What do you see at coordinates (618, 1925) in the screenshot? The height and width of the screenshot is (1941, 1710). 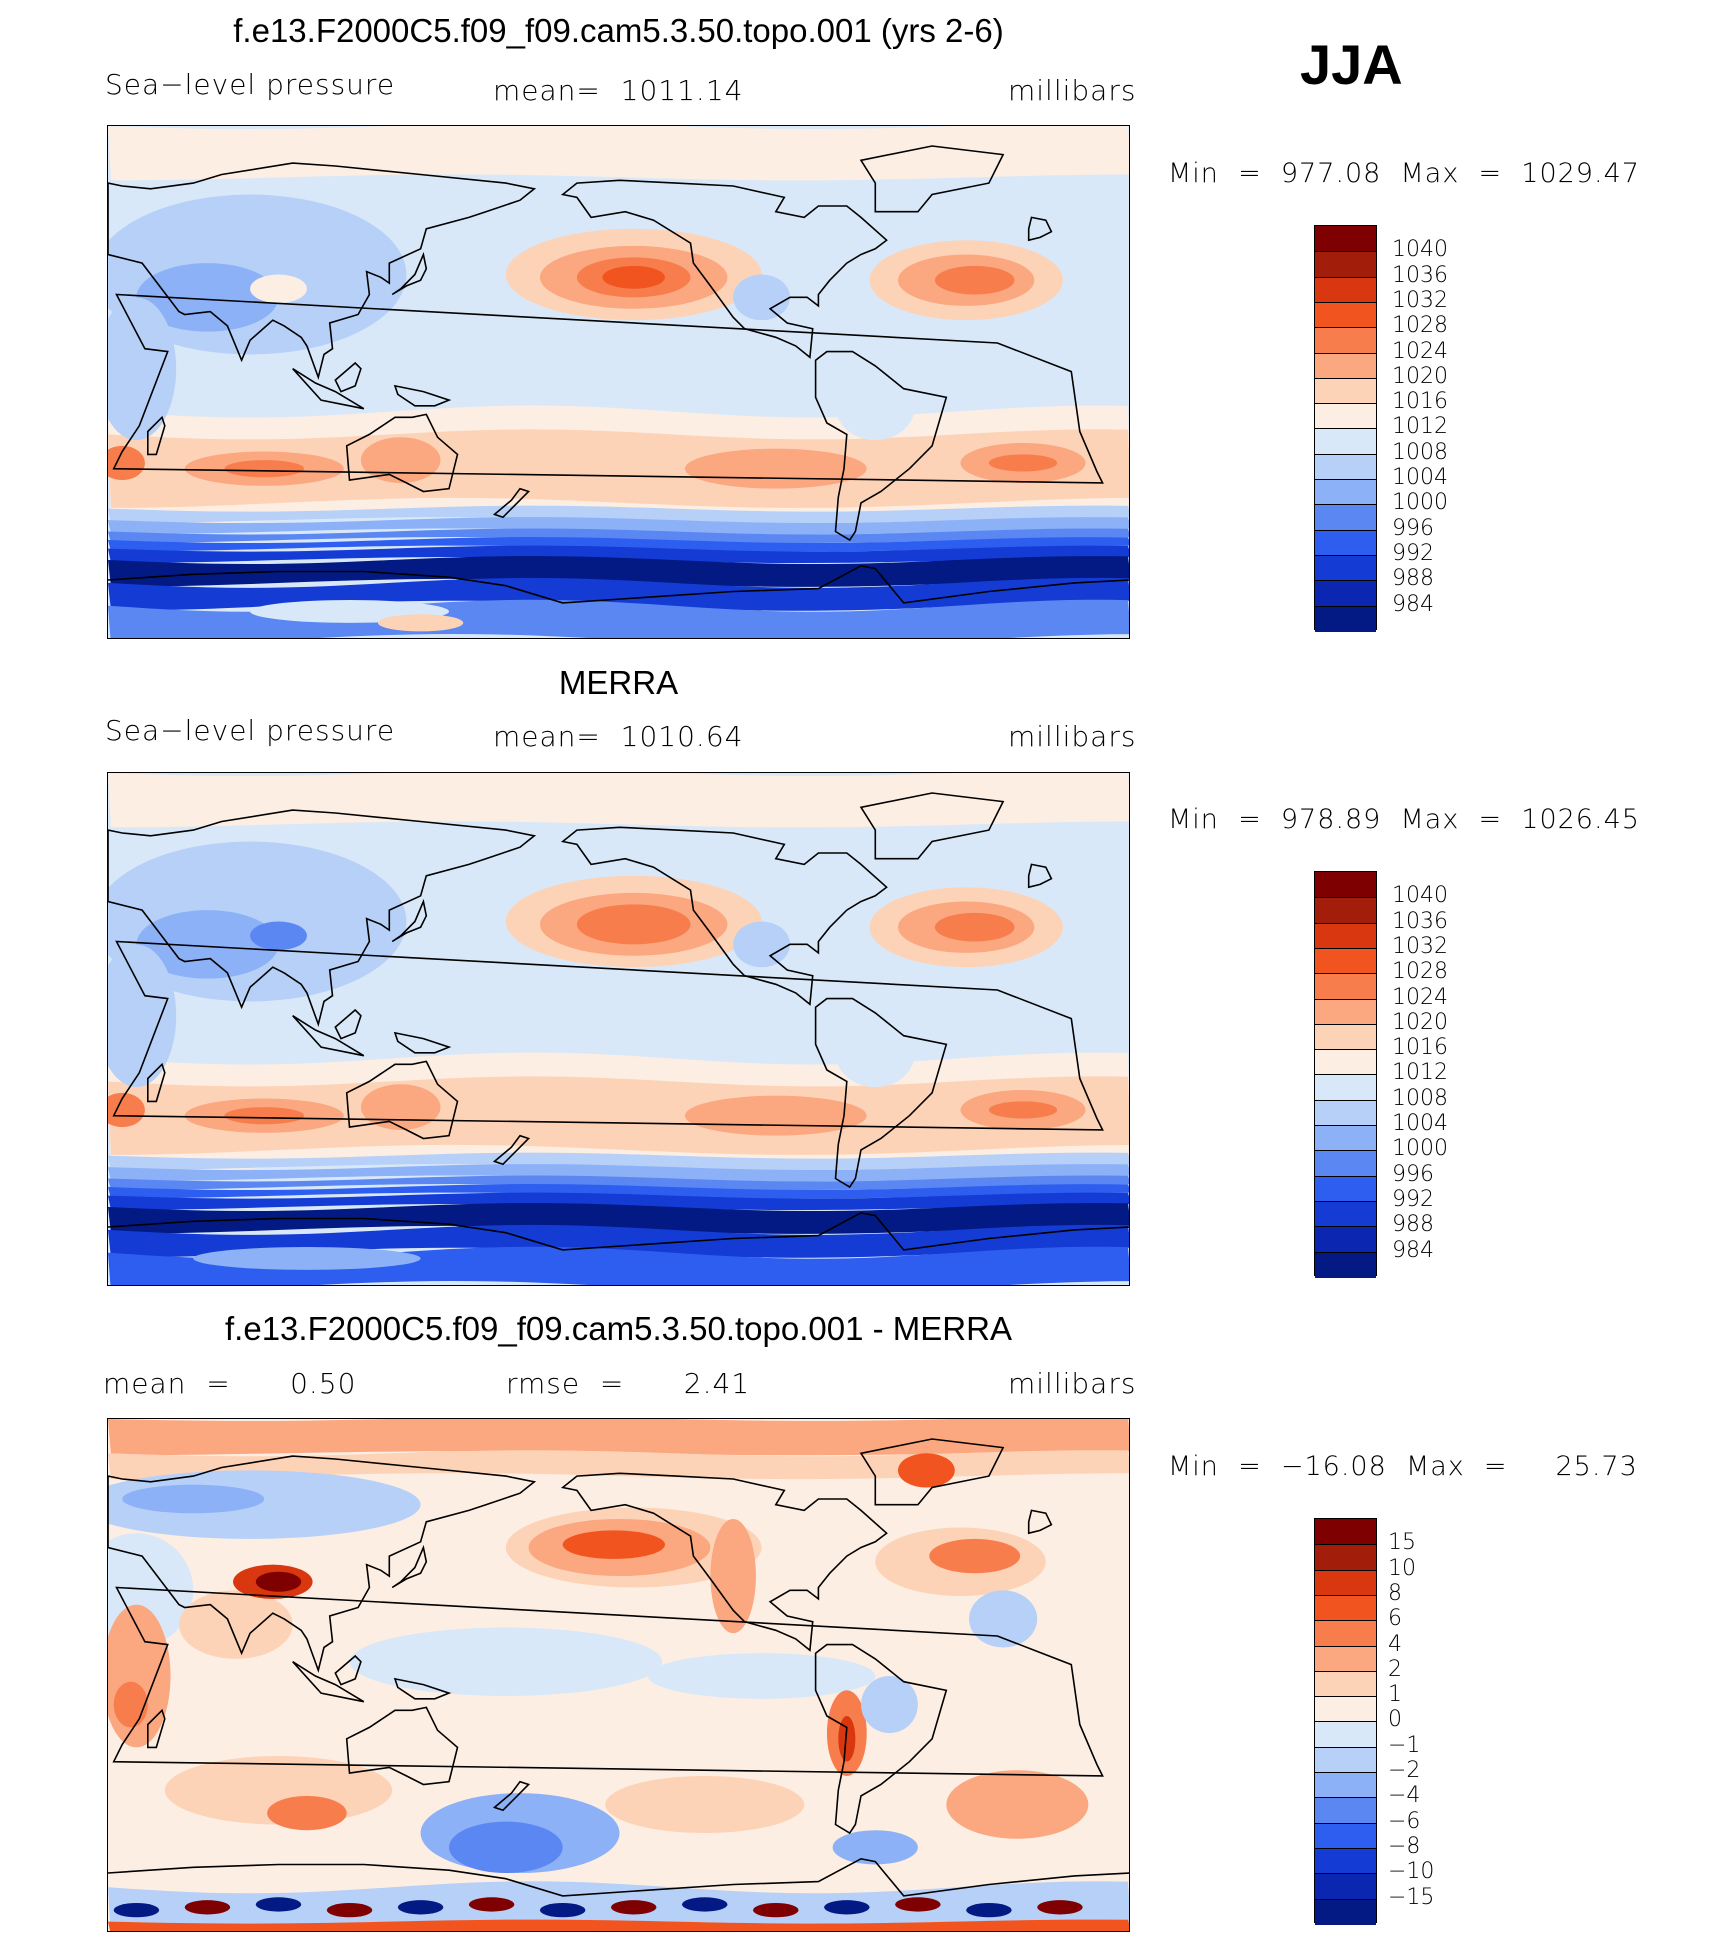 I see `south-pole-band` at bounding box center [618, 1925].